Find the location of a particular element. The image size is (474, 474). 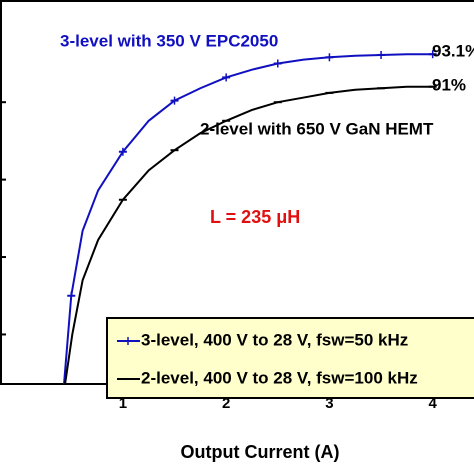

x-tick-label: 1 is located at coordinates (123, 403).